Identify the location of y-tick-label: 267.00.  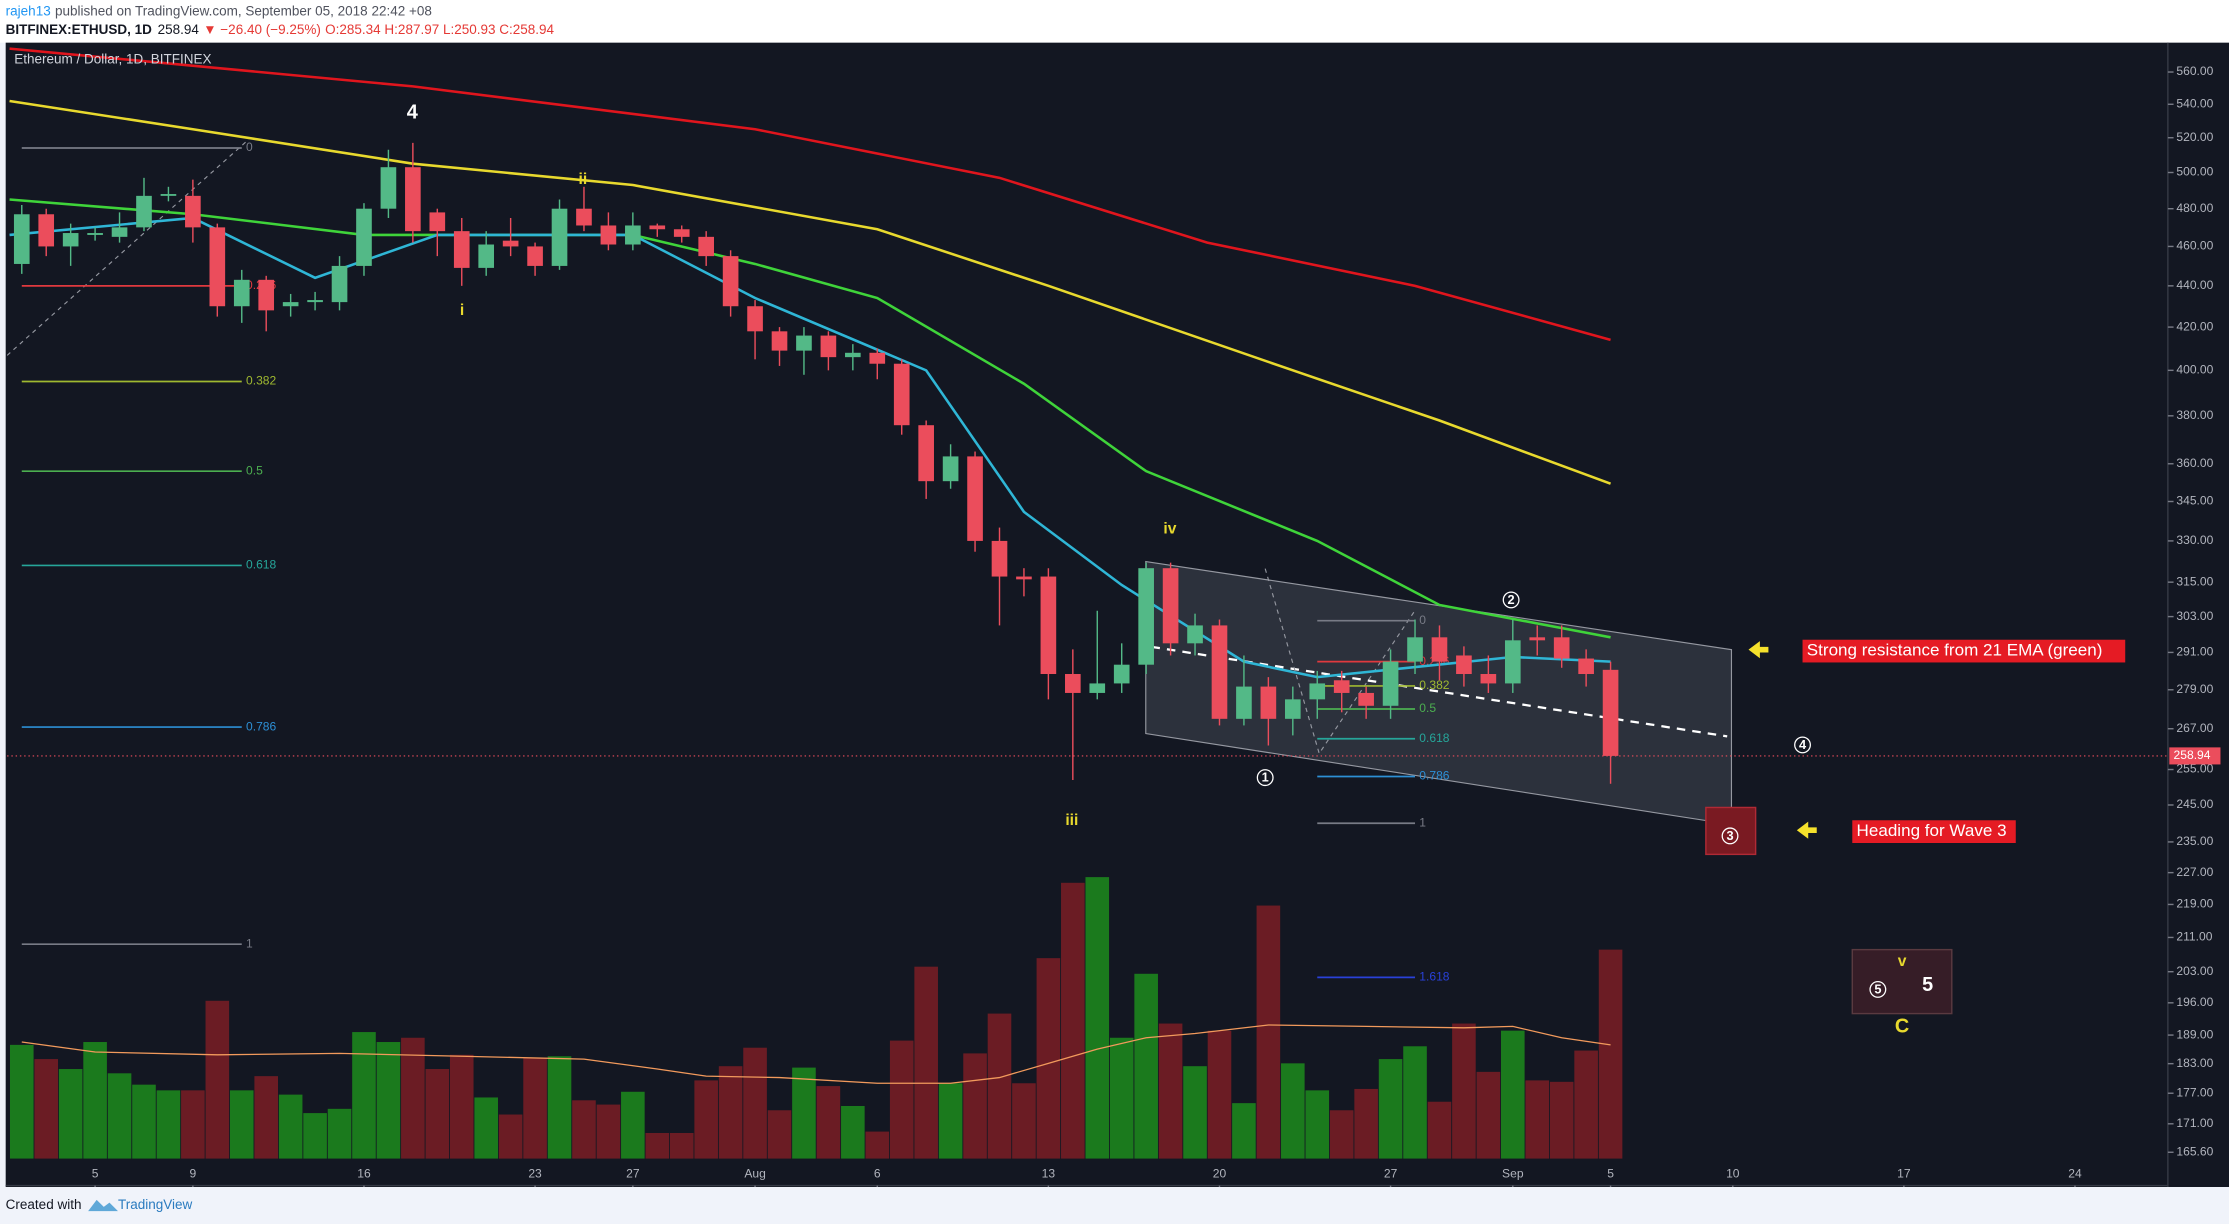
(2194, 728).